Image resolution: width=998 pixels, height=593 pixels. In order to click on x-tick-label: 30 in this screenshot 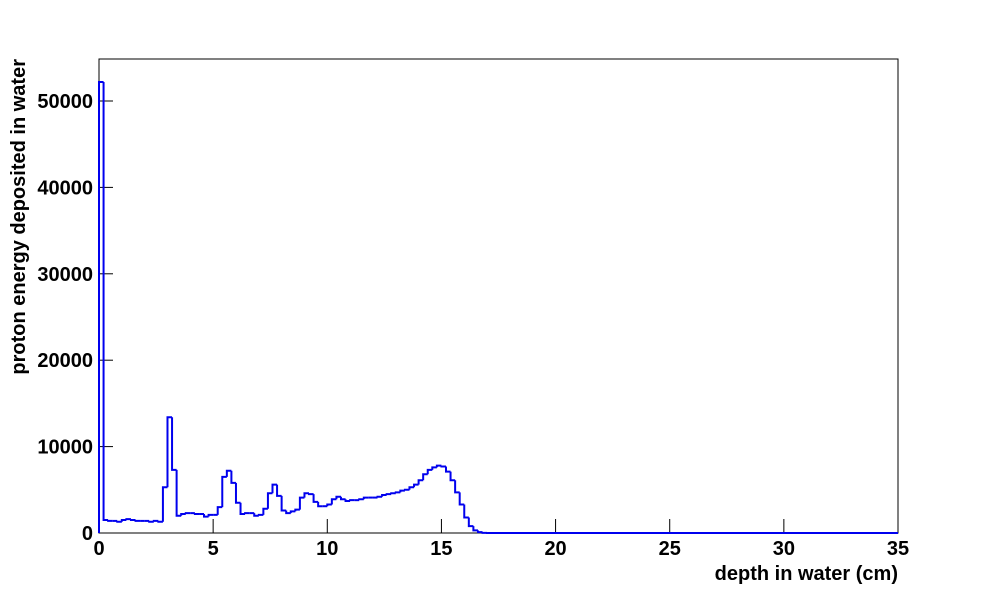, I will do `click(784, 549)`.